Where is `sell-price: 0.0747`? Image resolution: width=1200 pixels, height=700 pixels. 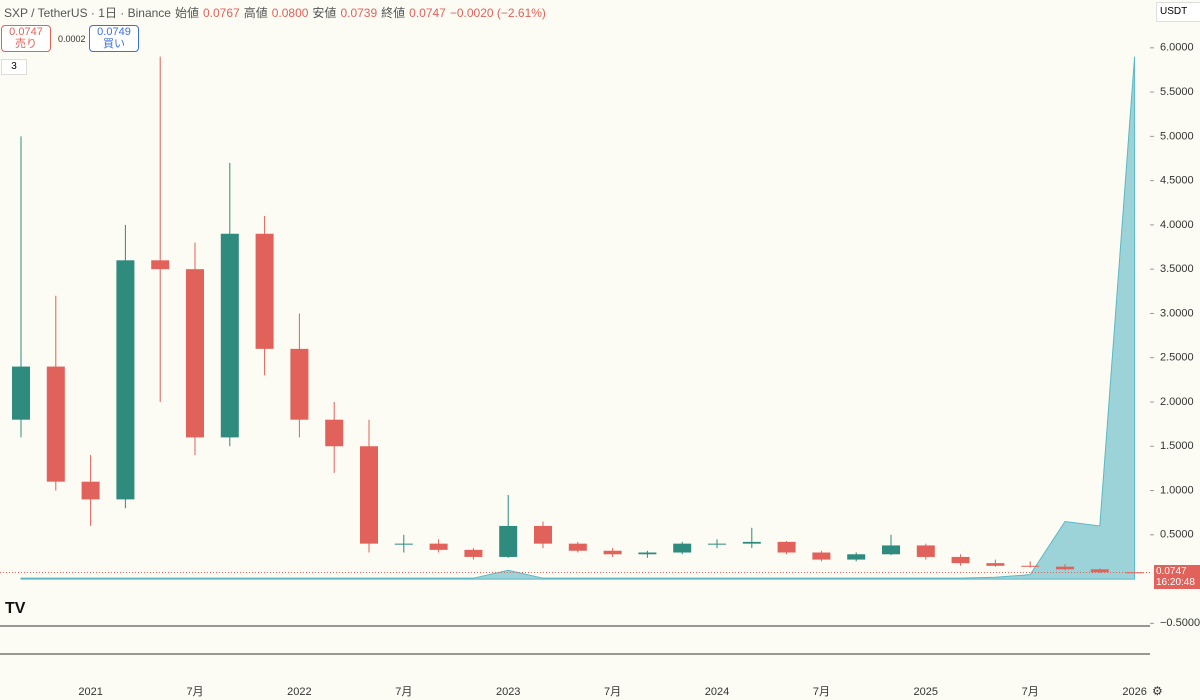
sell-price: 0.0747 is located at coordinates (26, 32).